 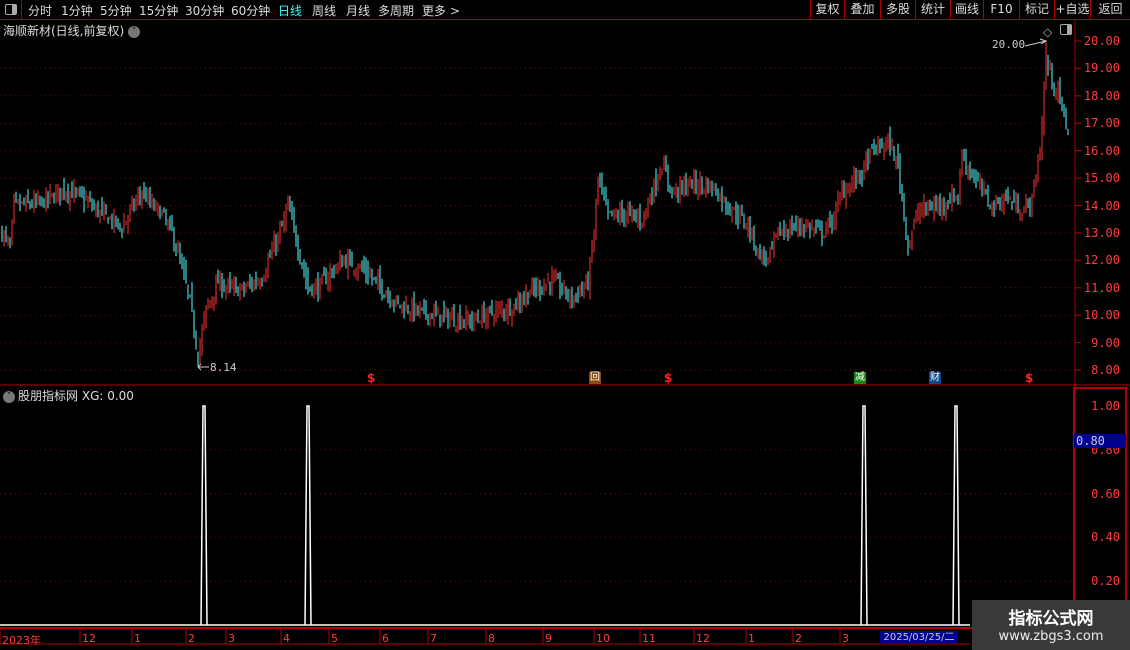 I want to click on period-tab-7: 周线, so click(x=324, y=11).